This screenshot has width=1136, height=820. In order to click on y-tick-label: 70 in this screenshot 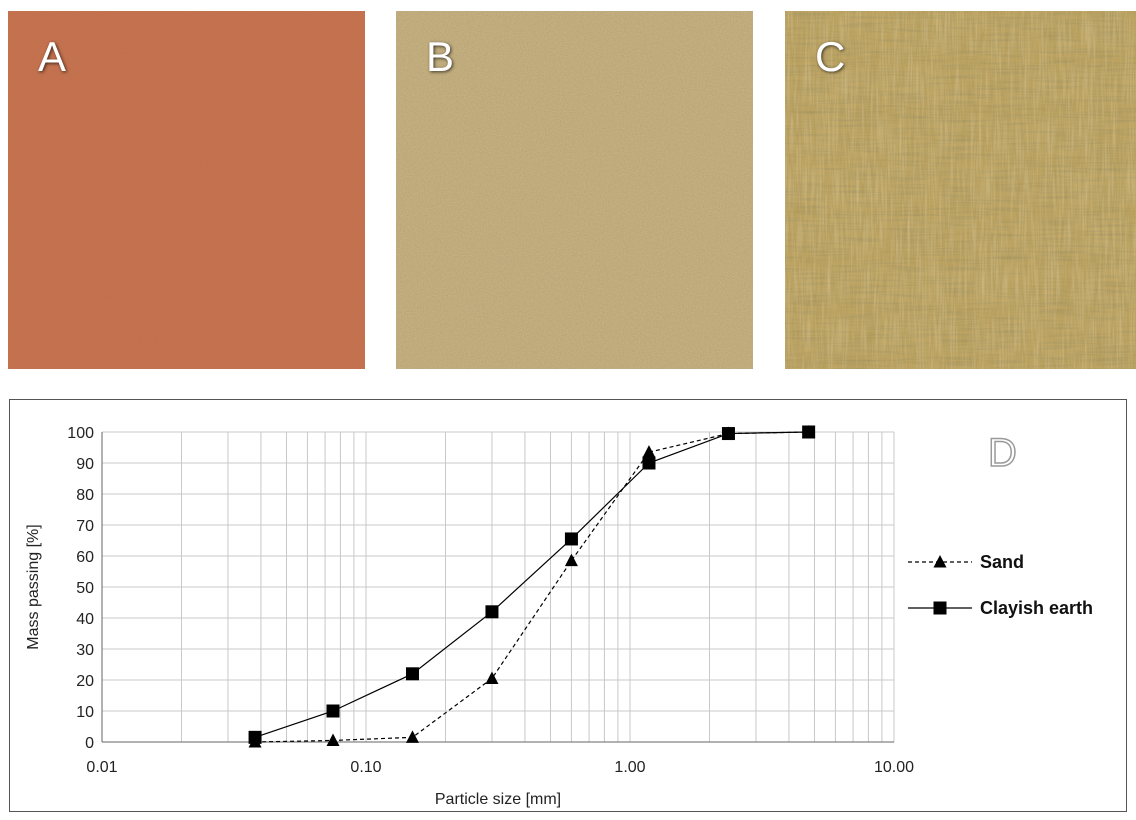, I will do `click(85, 526)`.